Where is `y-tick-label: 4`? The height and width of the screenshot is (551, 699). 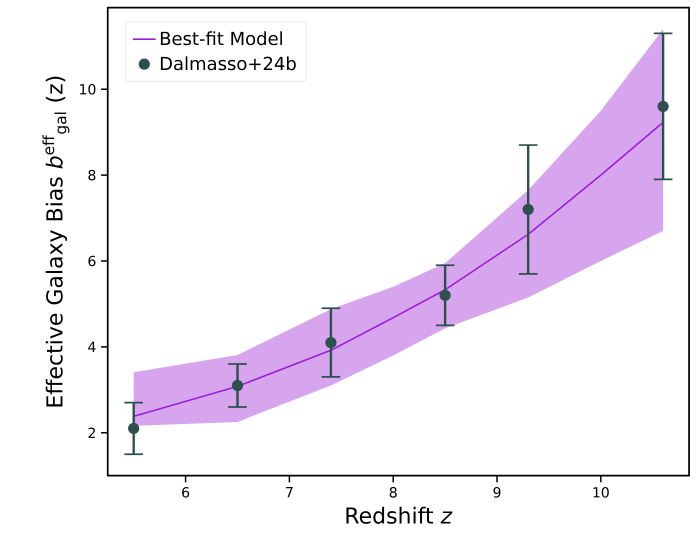 y-tick-label: 4 is located at coordinates (92, 347).